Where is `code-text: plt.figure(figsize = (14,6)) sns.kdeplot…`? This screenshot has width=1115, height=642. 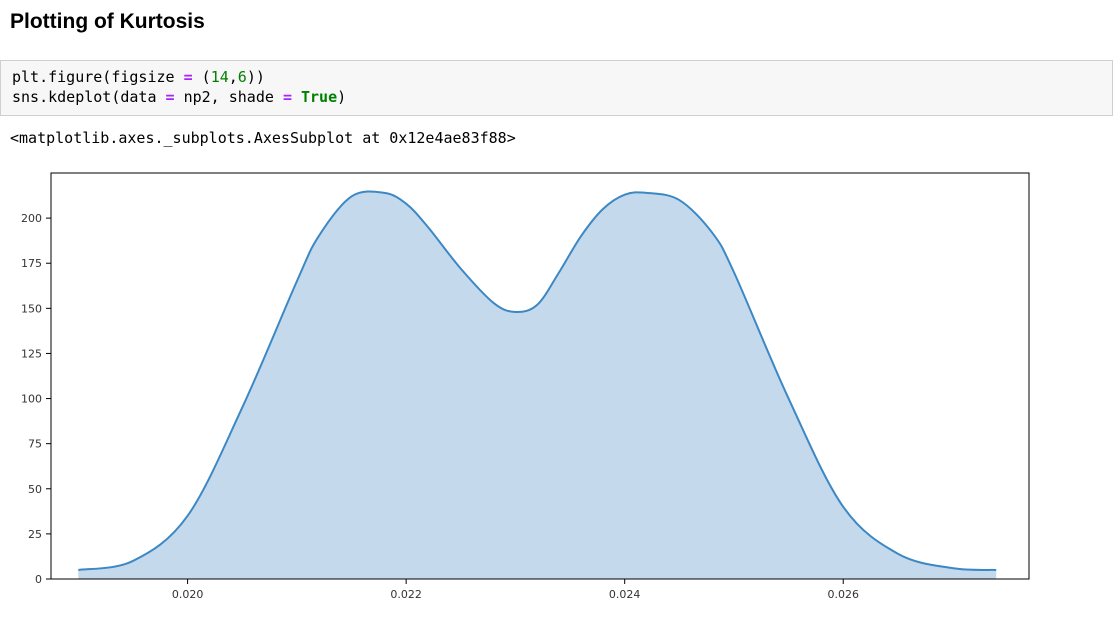
code-text: plt.figure(figsize = (14,6)) sns.kdeplot… is located at coordinates (556, 84).